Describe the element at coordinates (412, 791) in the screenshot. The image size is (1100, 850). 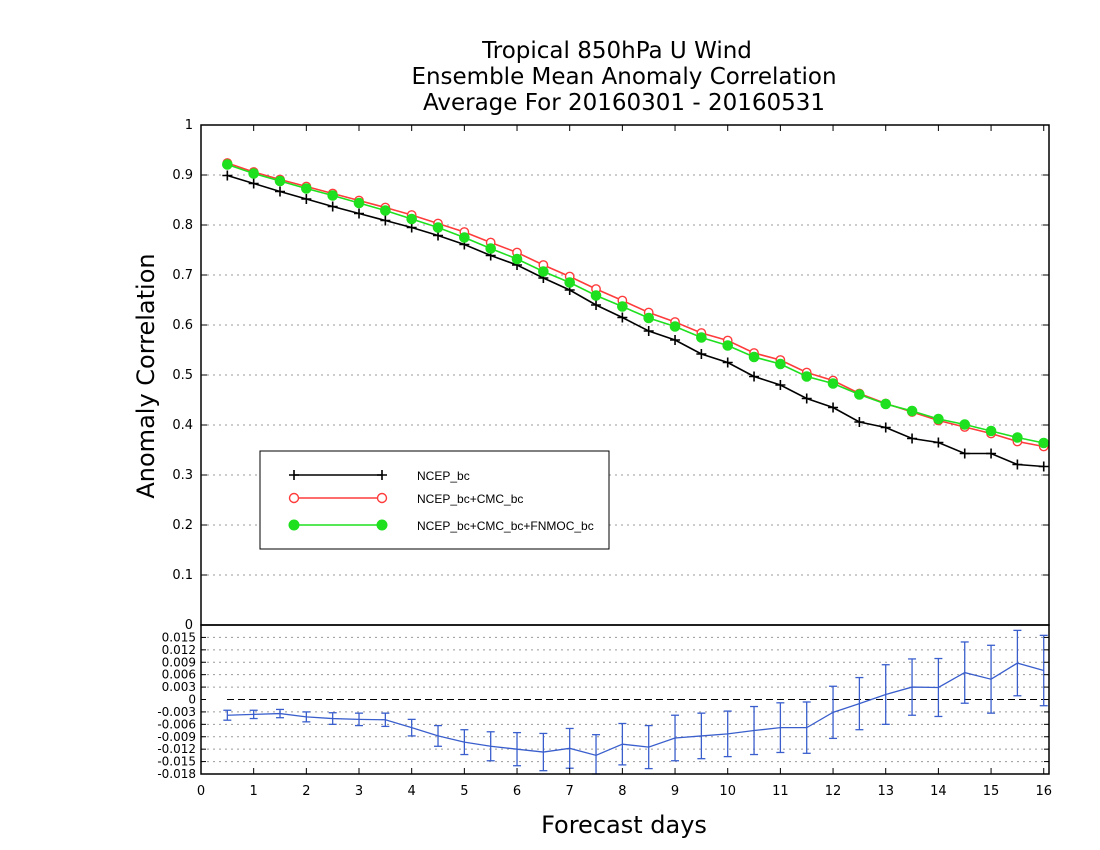
I see `x-tick-label: 4` at that location.